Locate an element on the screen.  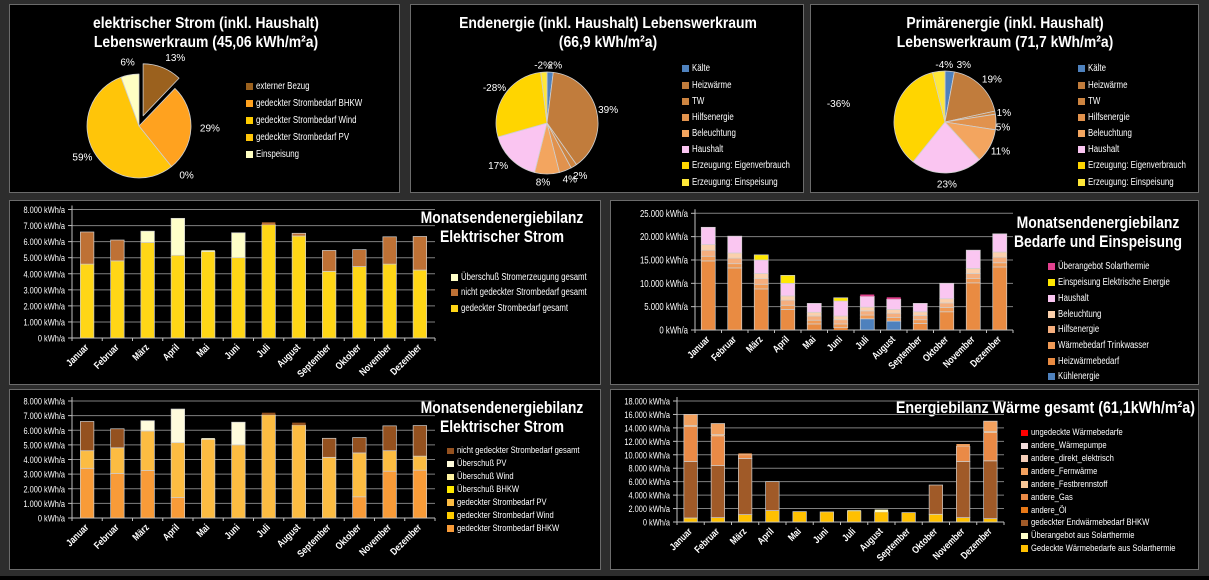
legend-label: gedeckter Strombedarf BHKW is located at coordinates (309, 103).